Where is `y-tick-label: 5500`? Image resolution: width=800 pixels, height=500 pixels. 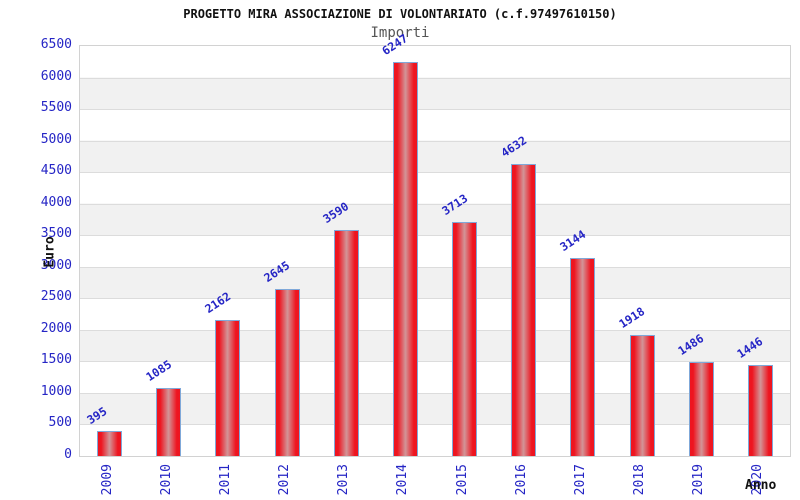 y-tick-label: 5500 is located at coordinates (56, 108).